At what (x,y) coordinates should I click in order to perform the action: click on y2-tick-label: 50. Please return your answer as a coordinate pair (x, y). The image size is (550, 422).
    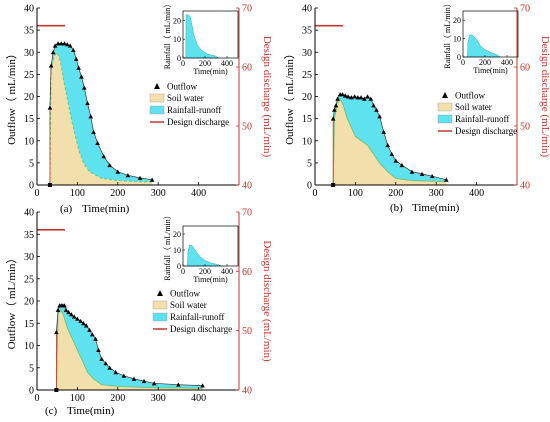
    Looking at the image, I should click on (247, 127).